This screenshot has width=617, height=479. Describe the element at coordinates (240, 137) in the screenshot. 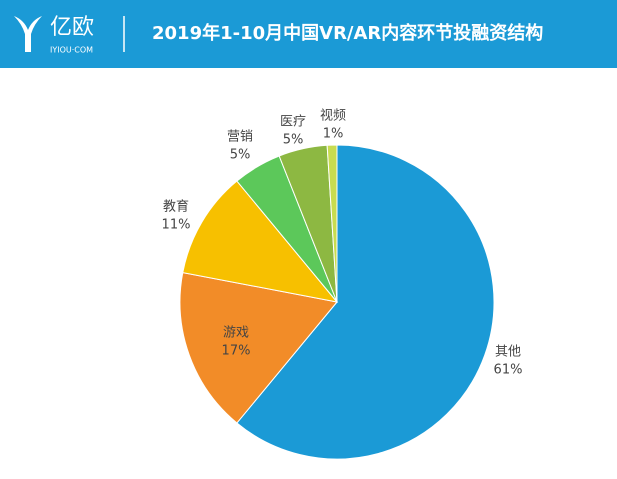

I see `slice-label: 营销` at that location.